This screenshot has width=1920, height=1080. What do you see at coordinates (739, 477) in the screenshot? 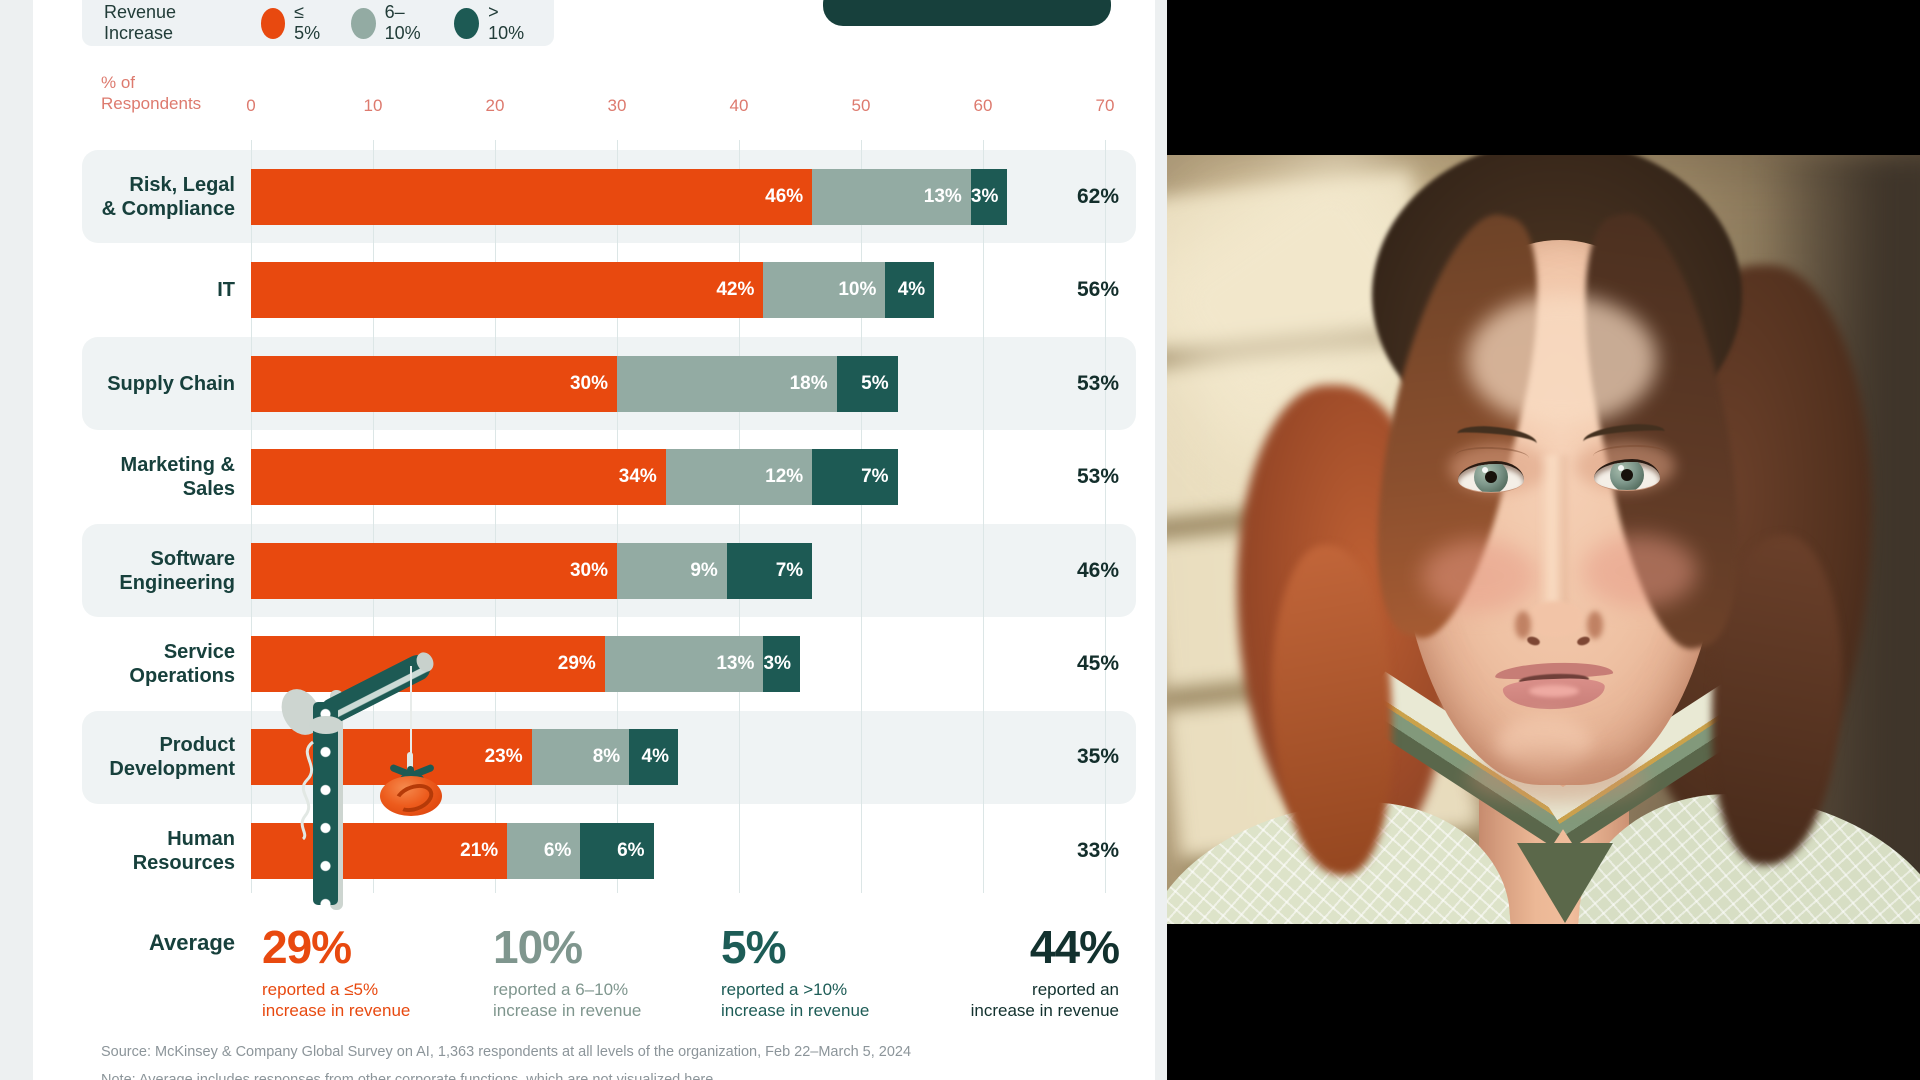
I see `bar-segment: 12%` at bounding box center [739, 477].